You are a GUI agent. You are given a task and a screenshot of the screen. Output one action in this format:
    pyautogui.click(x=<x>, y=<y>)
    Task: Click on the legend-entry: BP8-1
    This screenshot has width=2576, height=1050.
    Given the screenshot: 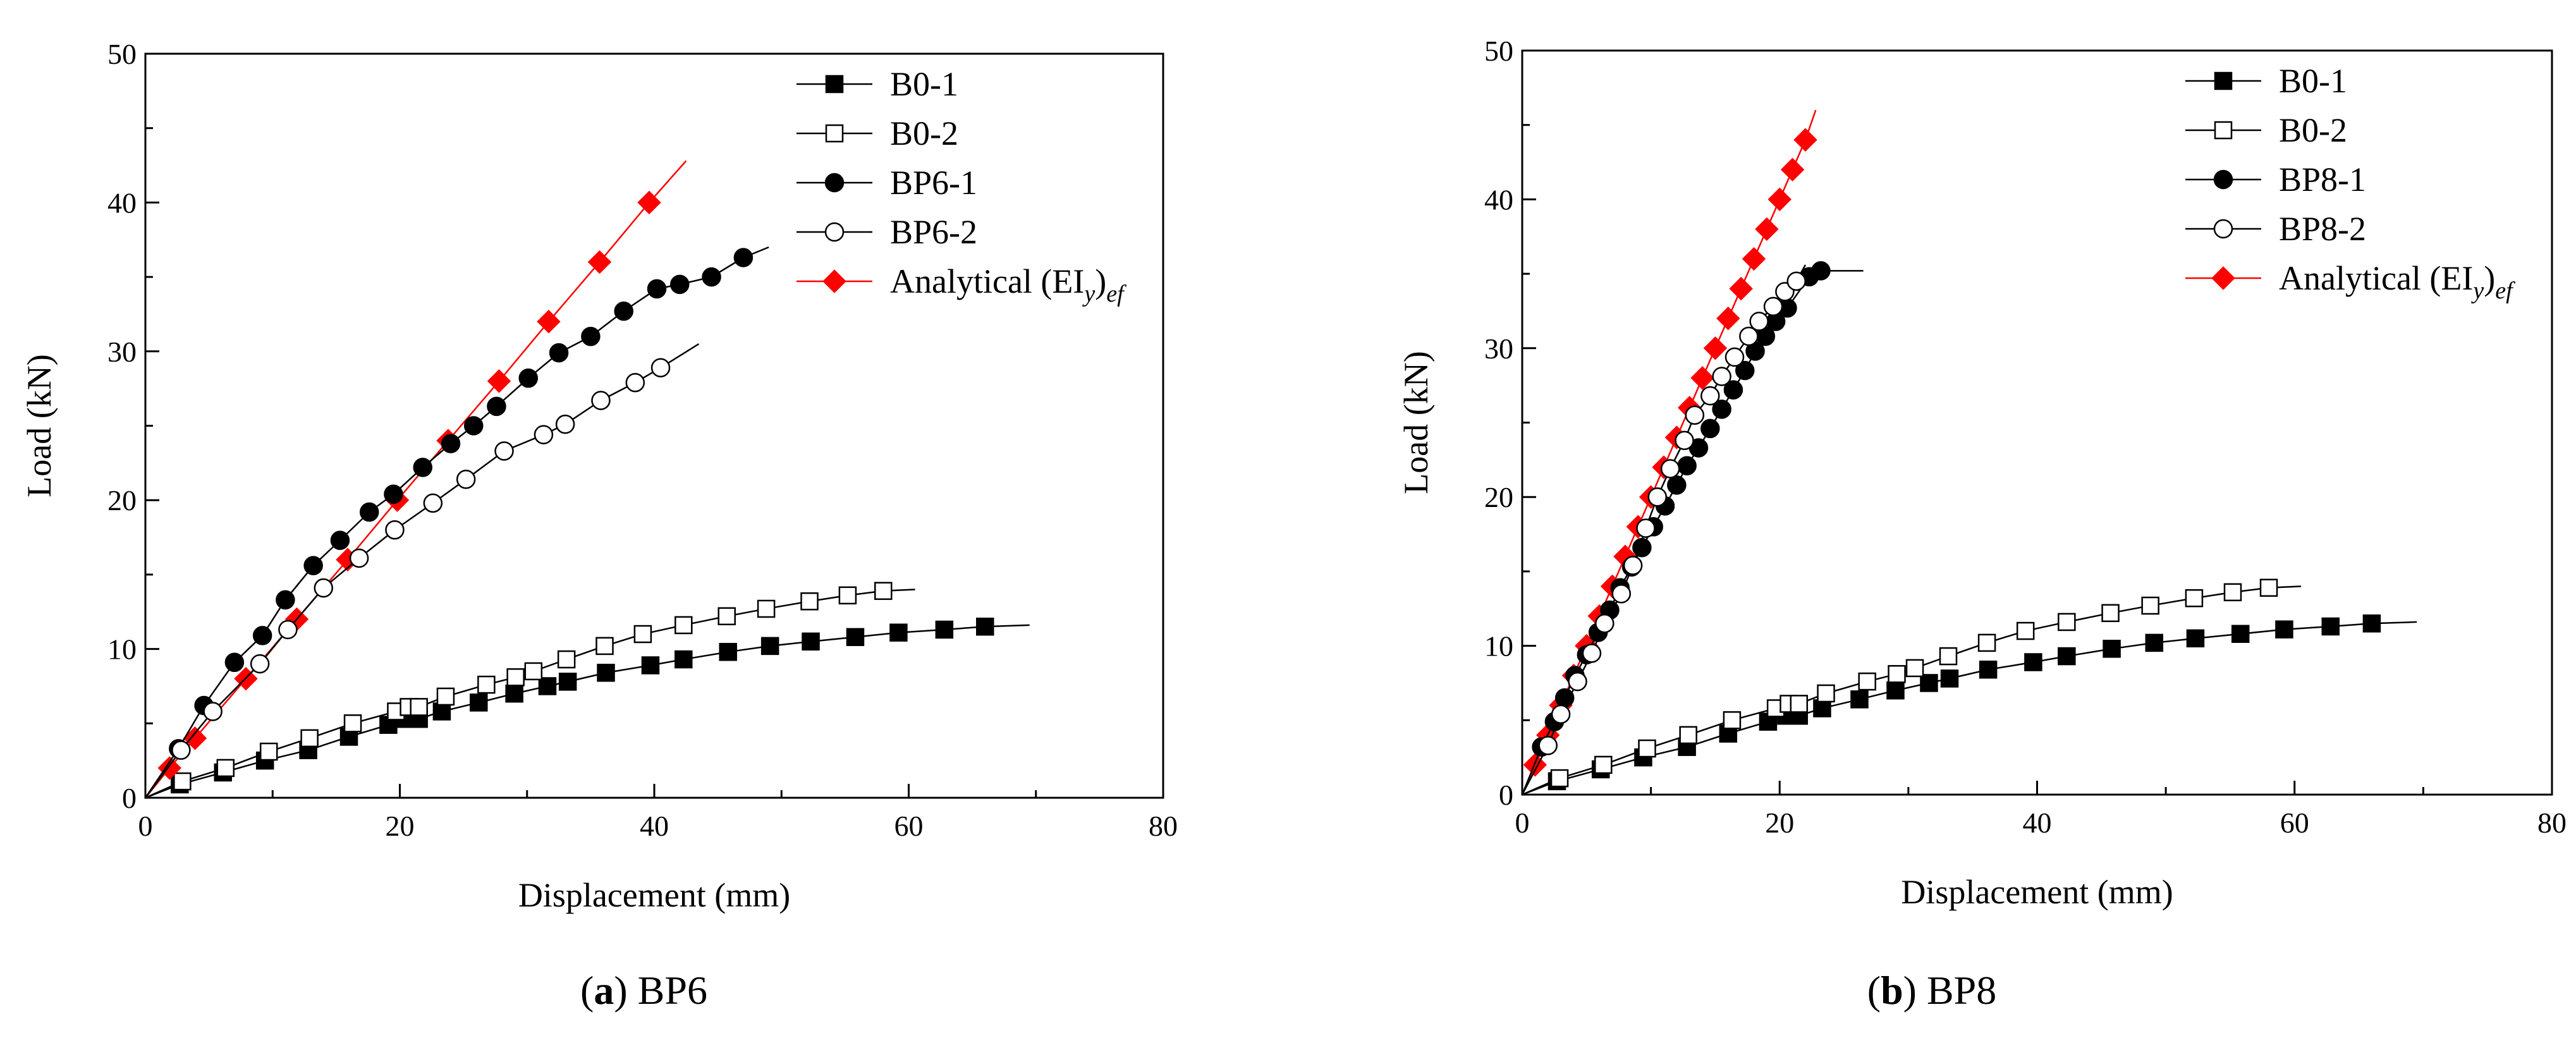 What is the action you would take?
    pyautogui.click(x=2275, y=179)
    